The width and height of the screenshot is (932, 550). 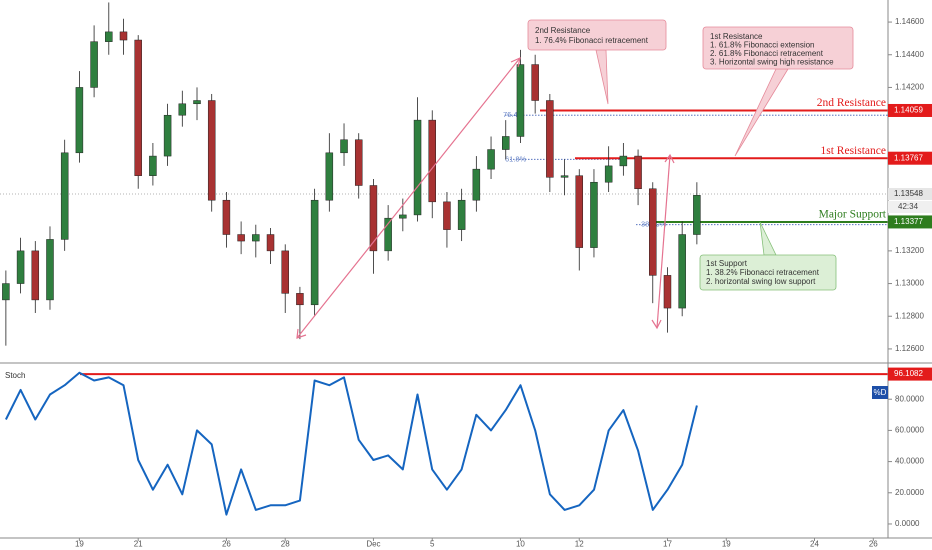 I want to click on y-tick-label: 1.14600, so click(x=909, y=21).